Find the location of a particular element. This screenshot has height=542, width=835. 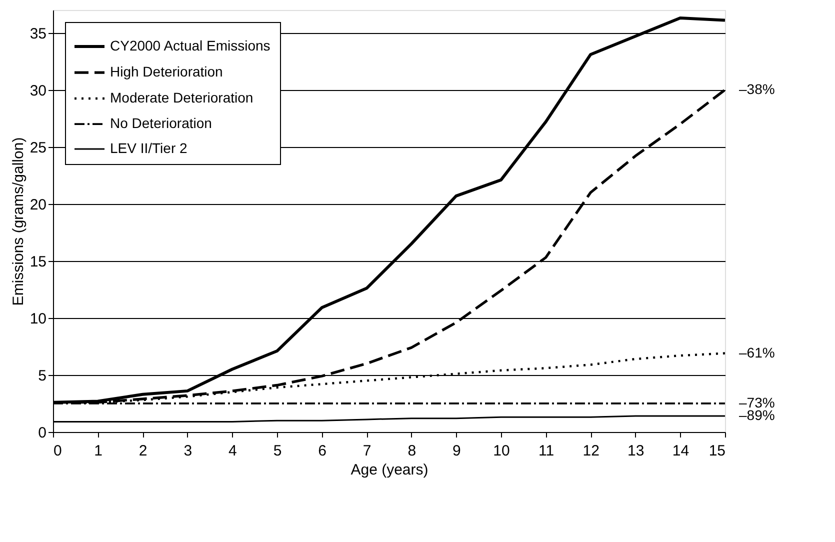

y-tick-label: 35 is located at coordinates (38, 33).